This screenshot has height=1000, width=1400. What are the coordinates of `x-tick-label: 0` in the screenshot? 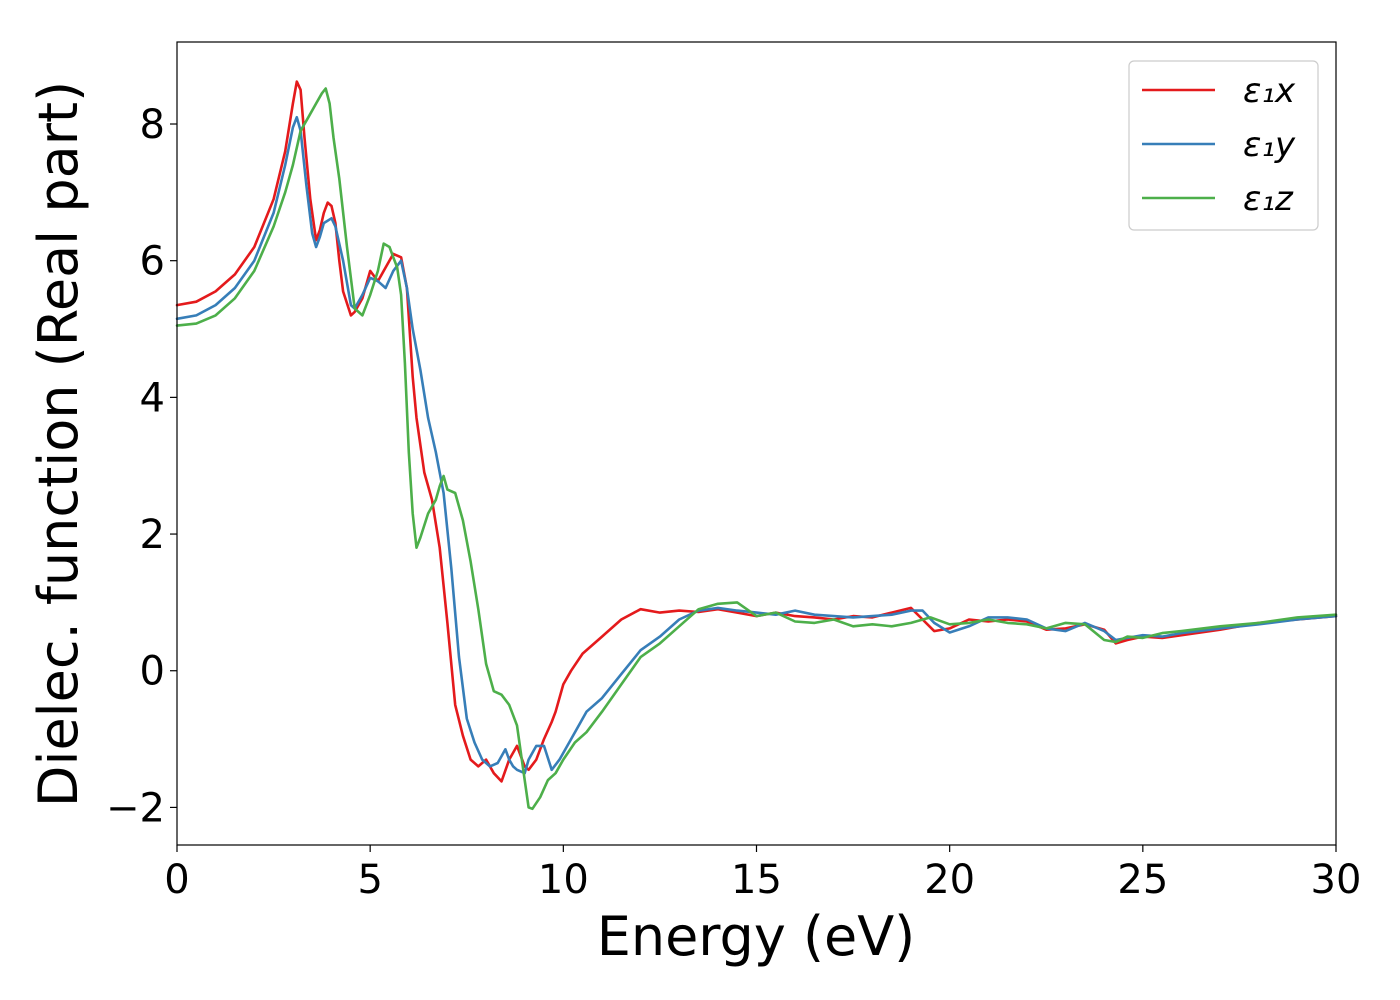 It's located at (176, 880).